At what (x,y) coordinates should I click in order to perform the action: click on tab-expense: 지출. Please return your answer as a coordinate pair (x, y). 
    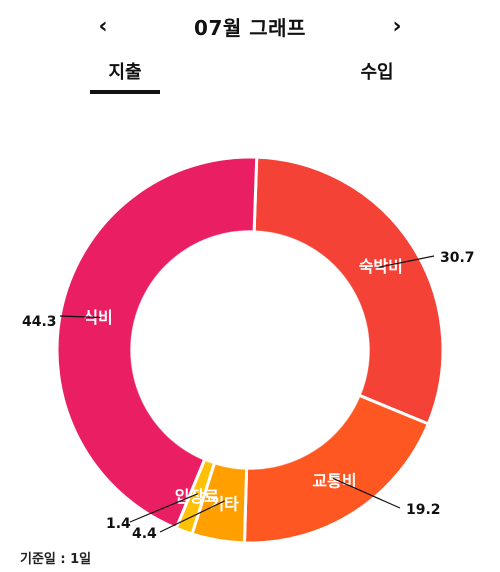
    Looking at the image, I should click on (125, 72).